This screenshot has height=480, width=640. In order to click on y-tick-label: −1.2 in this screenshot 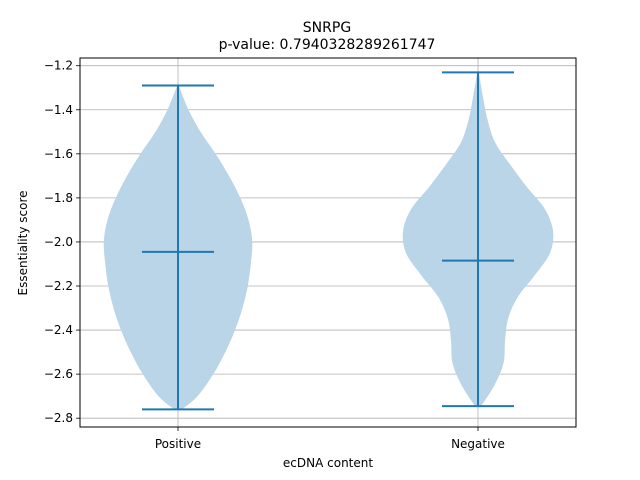, I will do `click(58, 66)`.